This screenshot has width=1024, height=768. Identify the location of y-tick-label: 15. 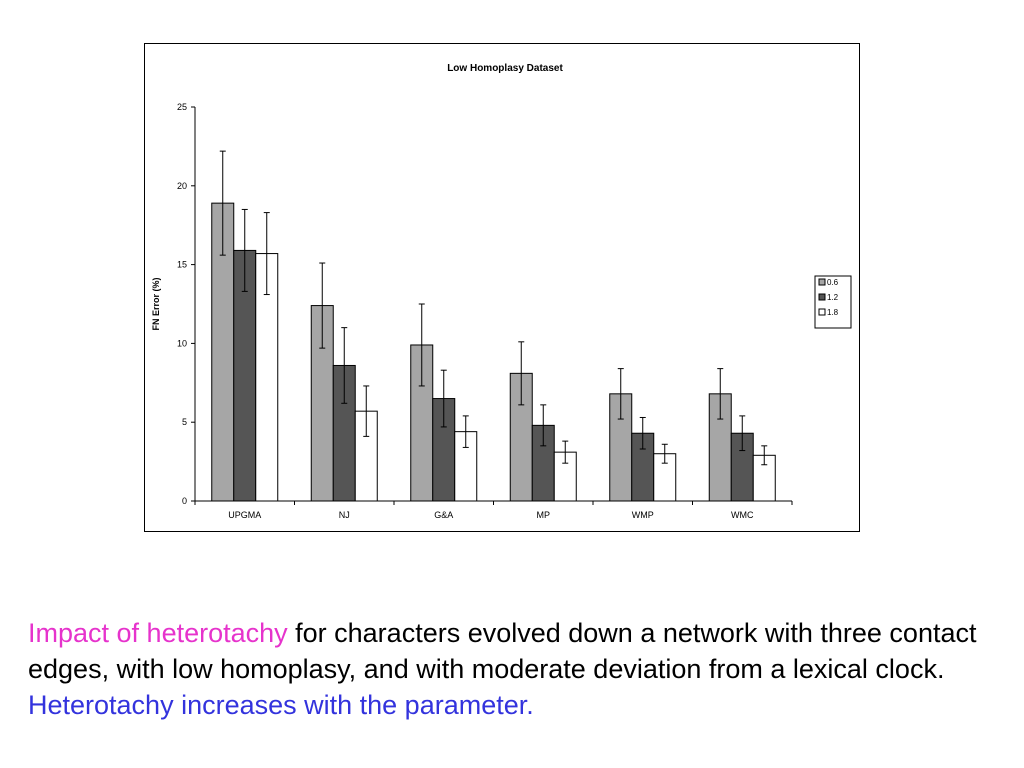
(182, 265).